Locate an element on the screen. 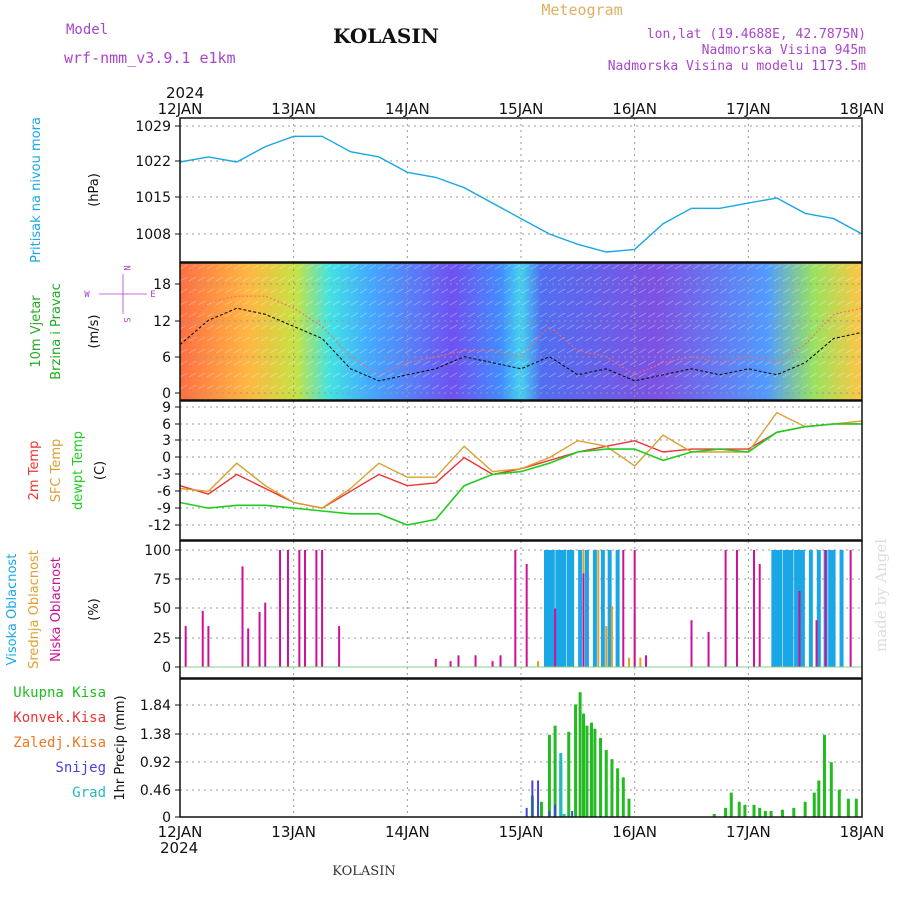 This screenshot has height=900, width=900. model-label: Model is located at coordinates (87, 30).